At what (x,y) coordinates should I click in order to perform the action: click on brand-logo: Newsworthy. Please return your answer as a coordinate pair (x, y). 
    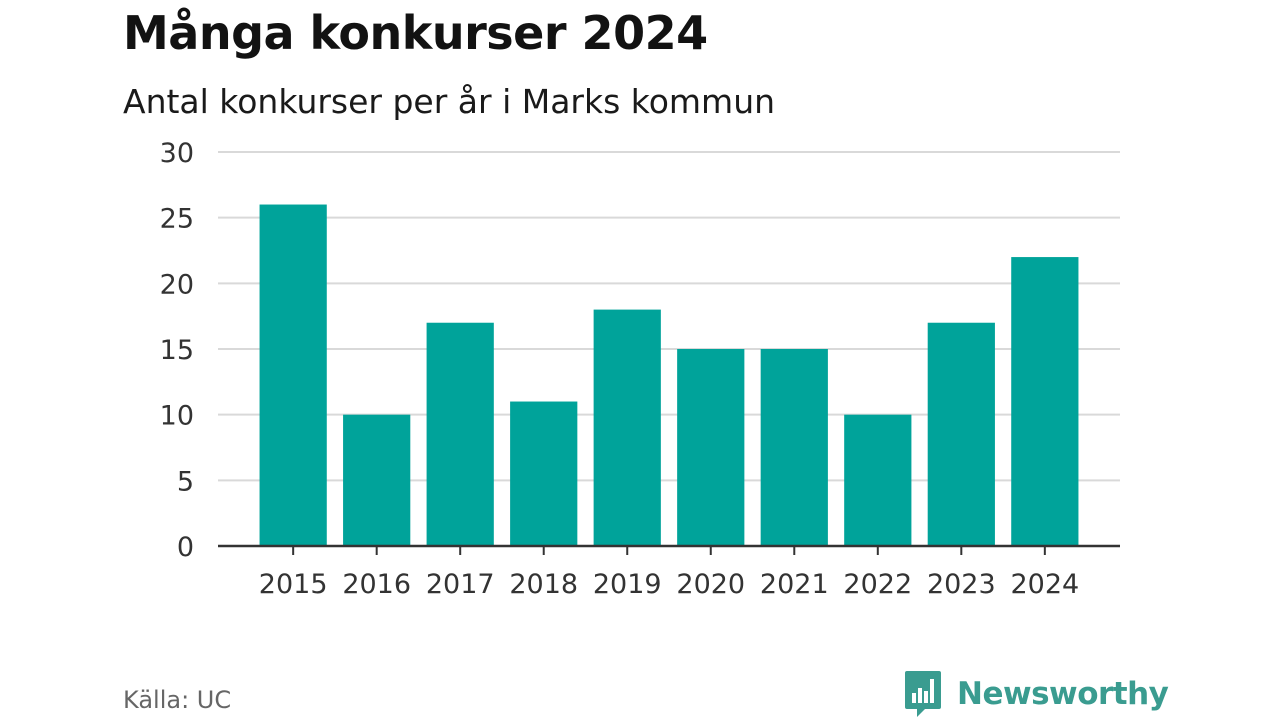
    Looking at the image, I should click on (1036, 694).